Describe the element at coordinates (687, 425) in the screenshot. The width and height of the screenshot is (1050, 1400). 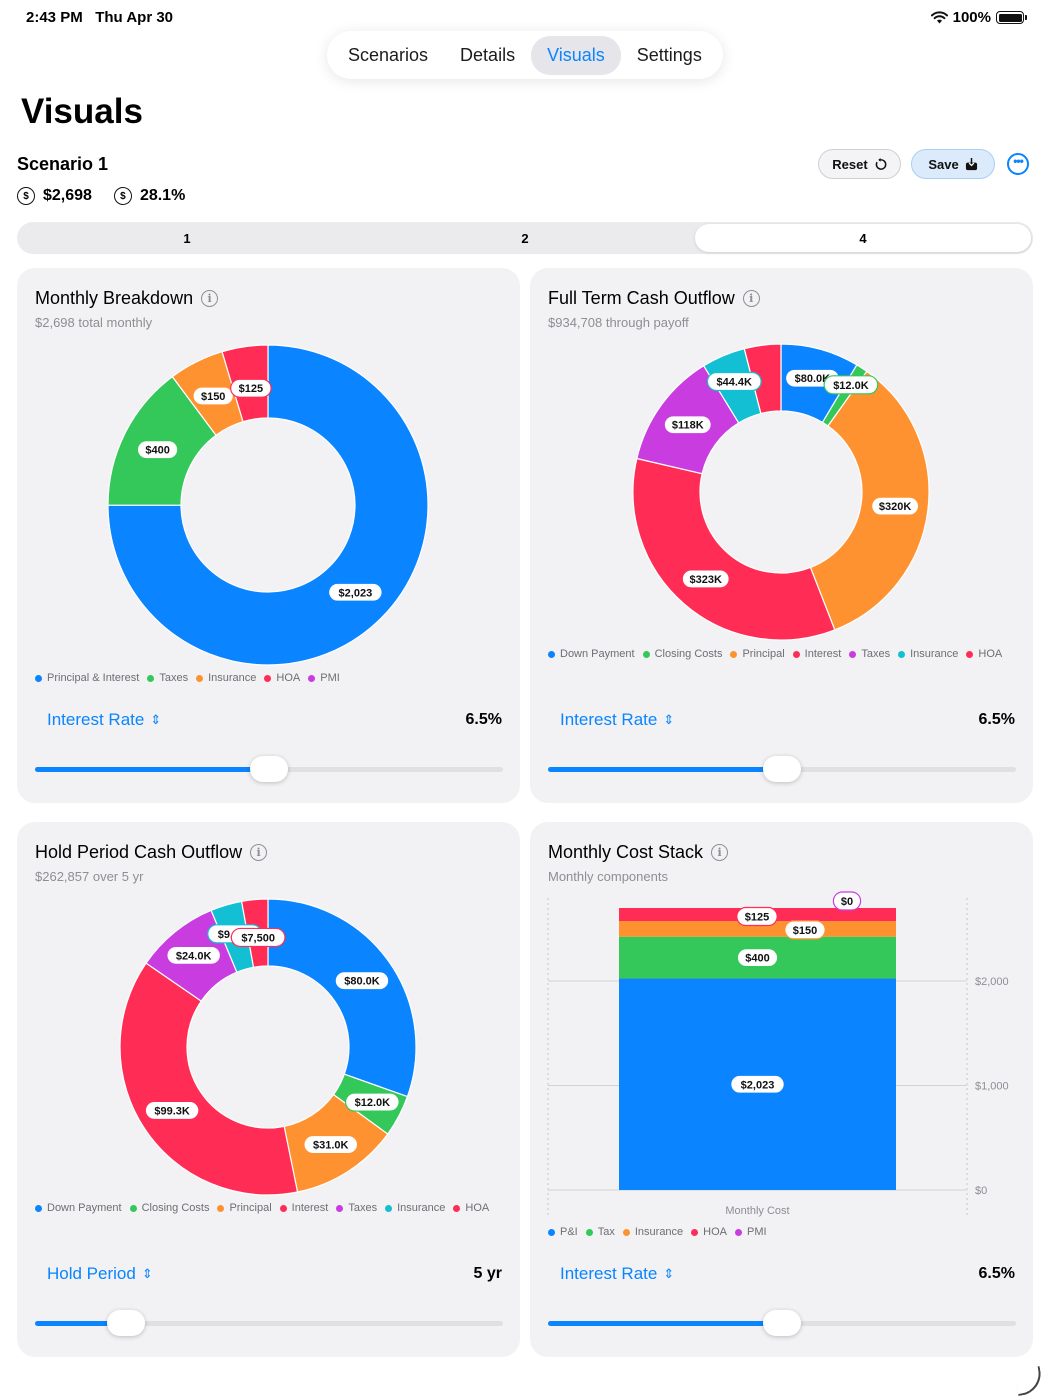
I see `slice-label-4: $118K` at that location.